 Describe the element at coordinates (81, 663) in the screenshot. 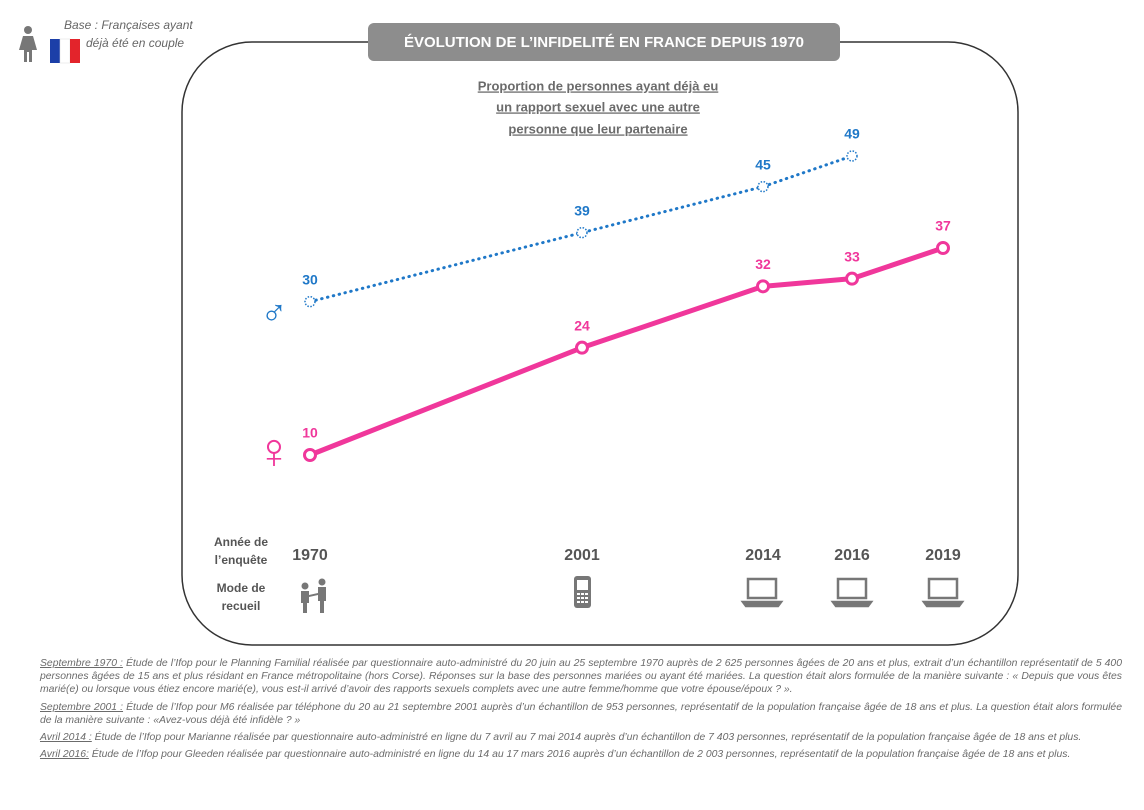

I see `footnote-date: Septembre 1970 :` at that location.